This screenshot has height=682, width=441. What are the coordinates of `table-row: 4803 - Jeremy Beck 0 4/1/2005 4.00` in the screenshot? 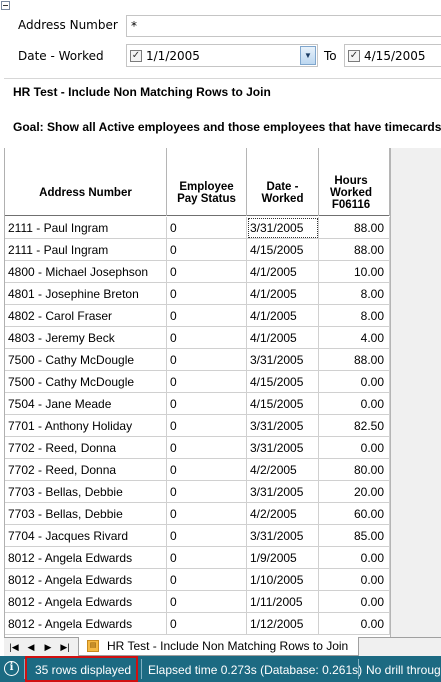 It's located at (223, 338).